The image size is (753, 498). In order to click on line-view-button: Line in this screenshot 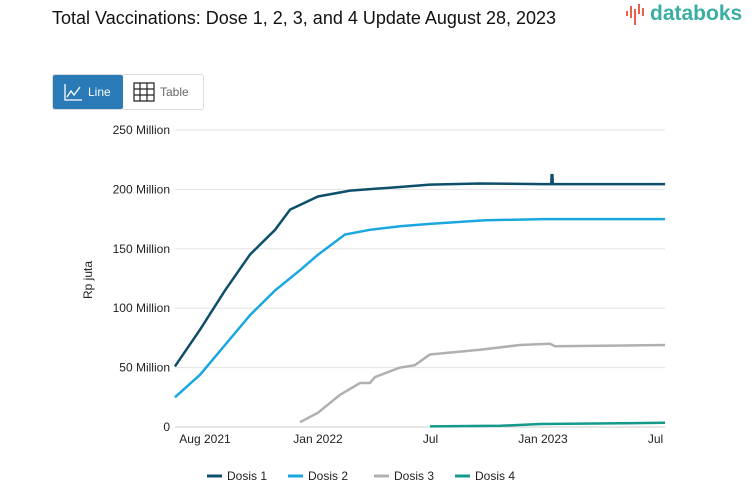, I will do `click(88, 92)`.